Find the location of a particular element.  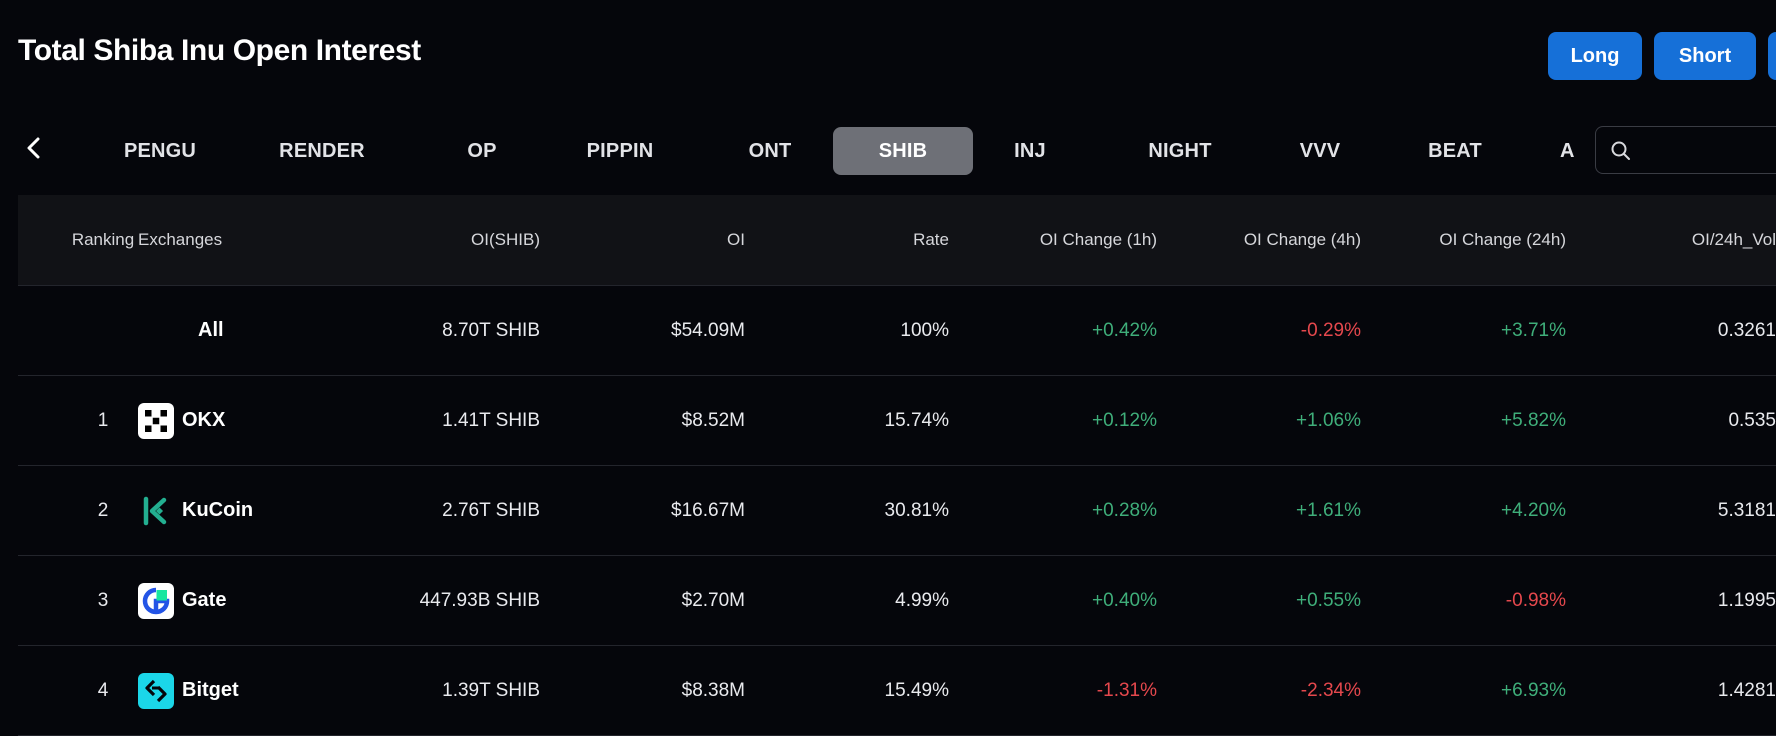

oi-change-1h-cell: +0.42% is located at coordinates (1124, 330).